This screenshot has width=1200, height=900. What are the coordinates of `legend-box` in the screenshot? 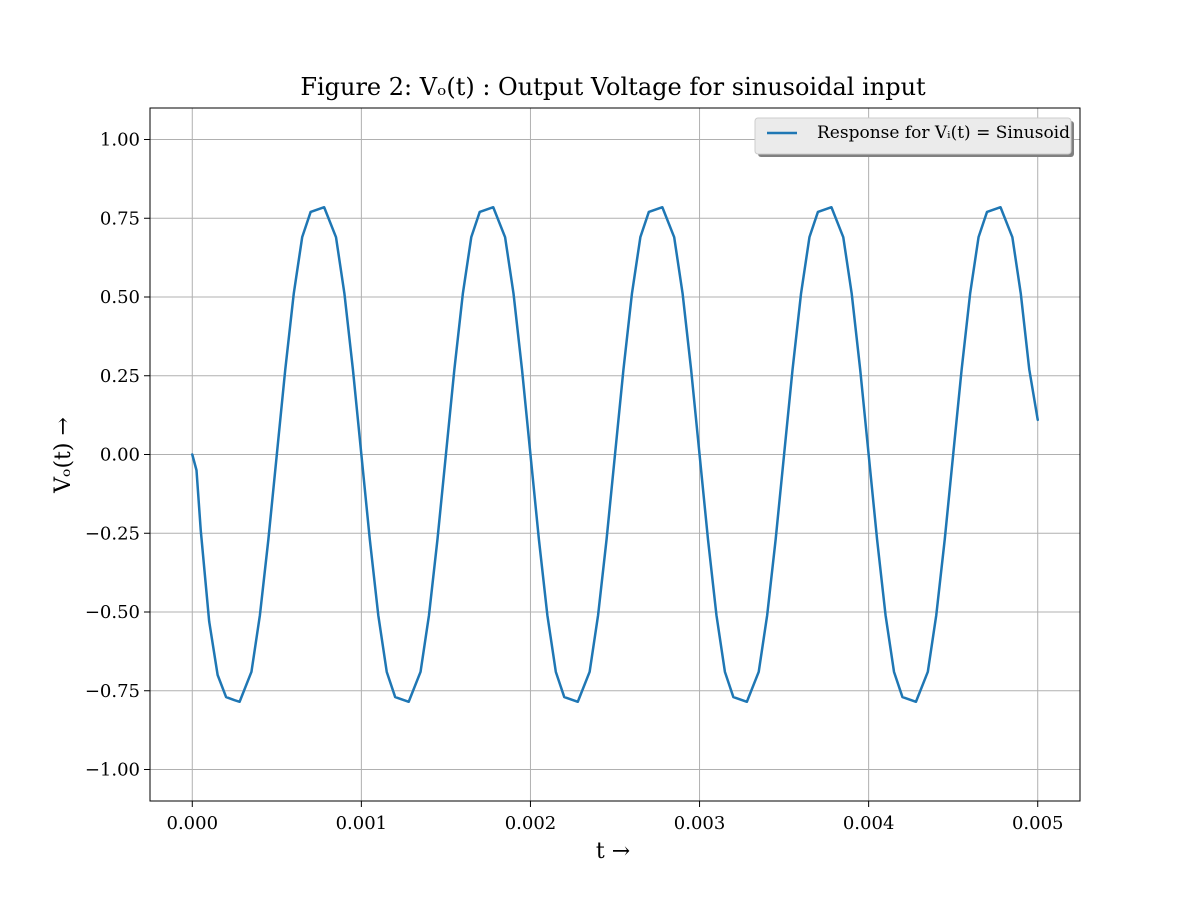 It's located at (913, 136).